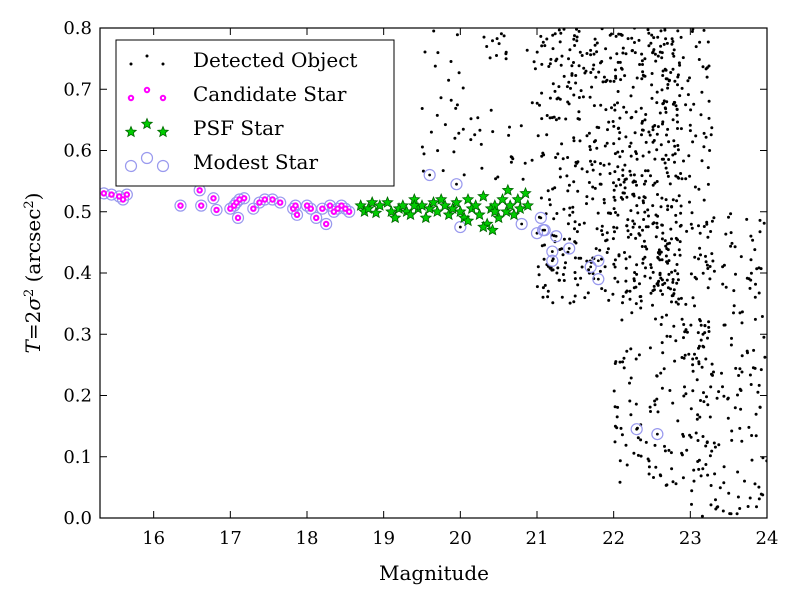 This screenshot has height=600, width=800. What do you see at coordinates (131, 131) in the screenshot?
I see `legend-marker-psf` at bounding box center [131, 131].